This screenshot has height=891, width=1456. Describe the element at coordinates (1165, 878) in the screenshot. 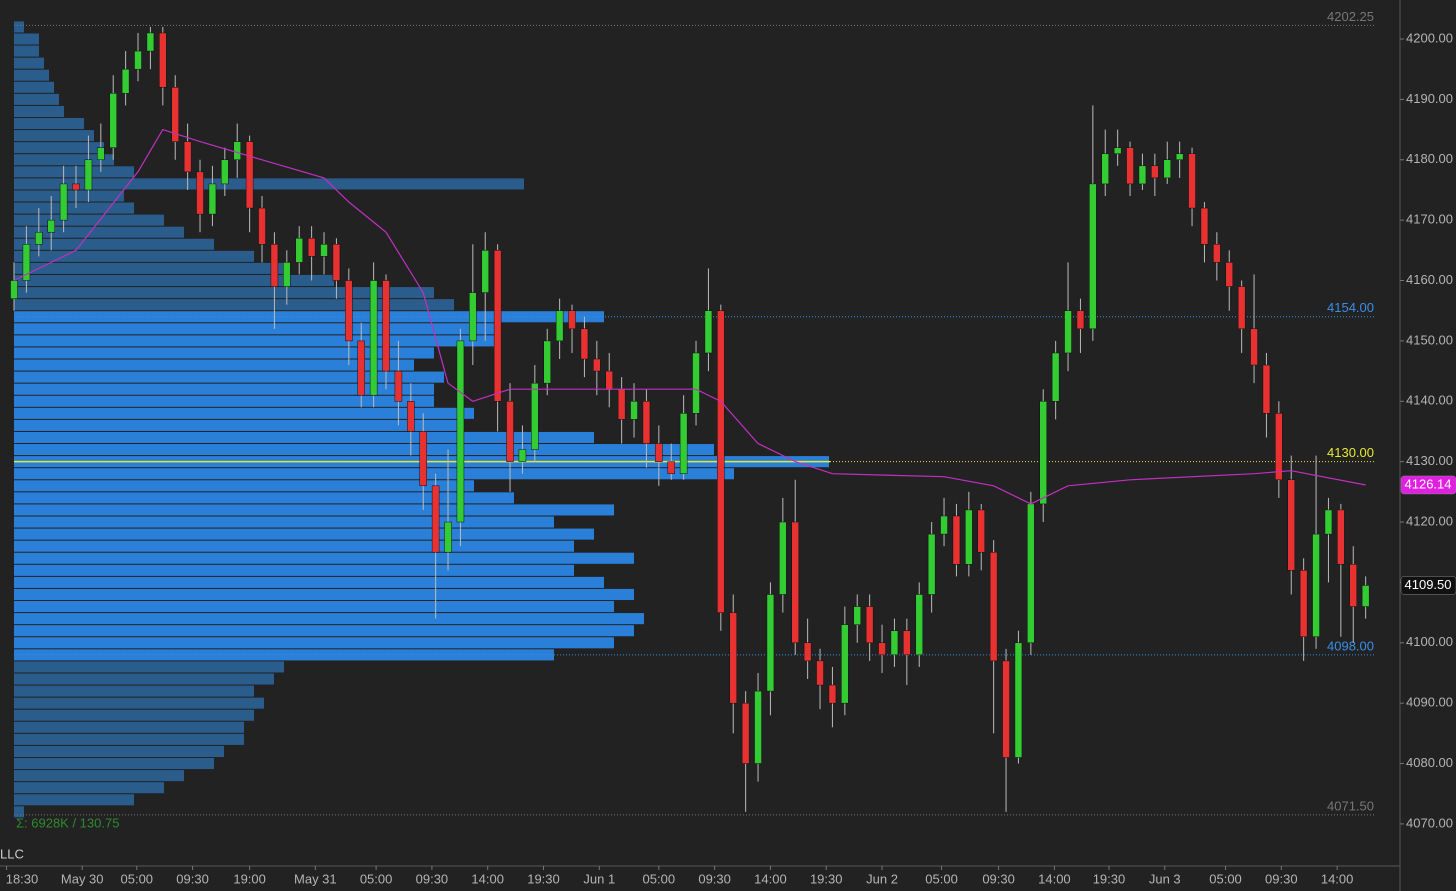

I see `x-tick-label: Jun 3` at that location.